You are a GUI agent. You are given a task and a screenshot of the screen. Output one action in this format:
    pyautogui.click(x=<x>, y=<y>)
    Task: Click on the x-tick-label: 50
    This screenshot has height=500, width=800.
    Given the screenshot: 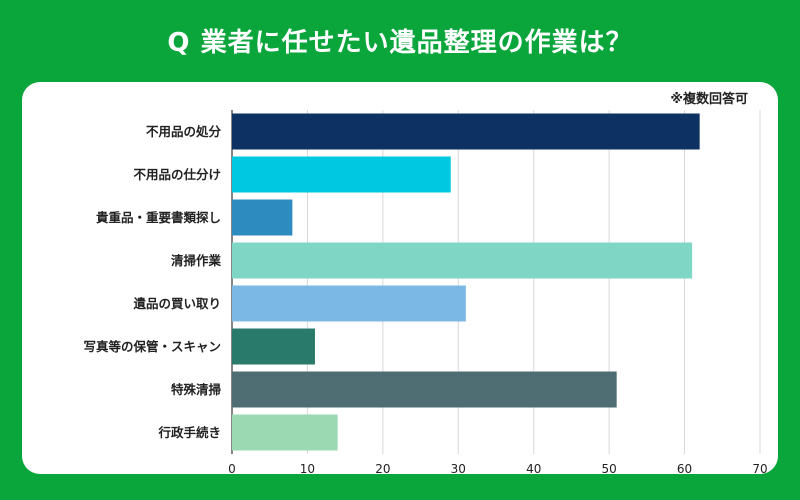 What is the action you would take?
    pyautogui.click(x=609, y=468)
    